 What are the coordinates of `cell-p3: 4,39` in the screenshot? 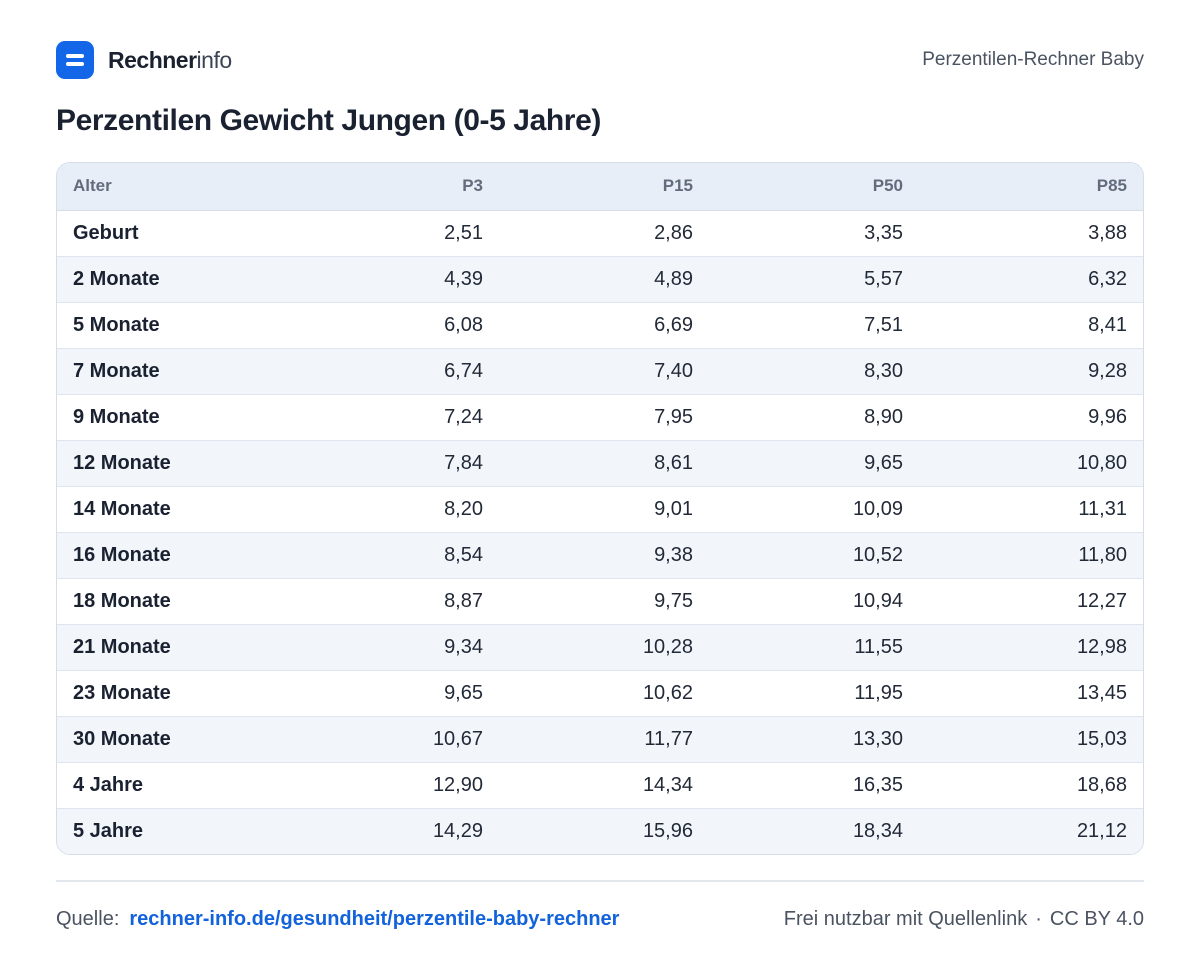 It's located at (394, 278).